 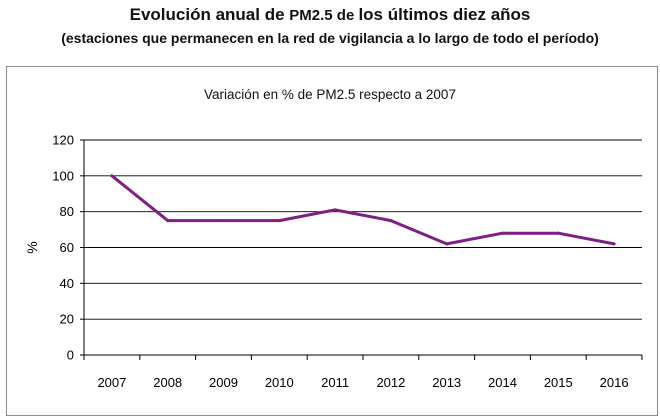 I want to click on data-point-2013, so click(x=447, y=244).